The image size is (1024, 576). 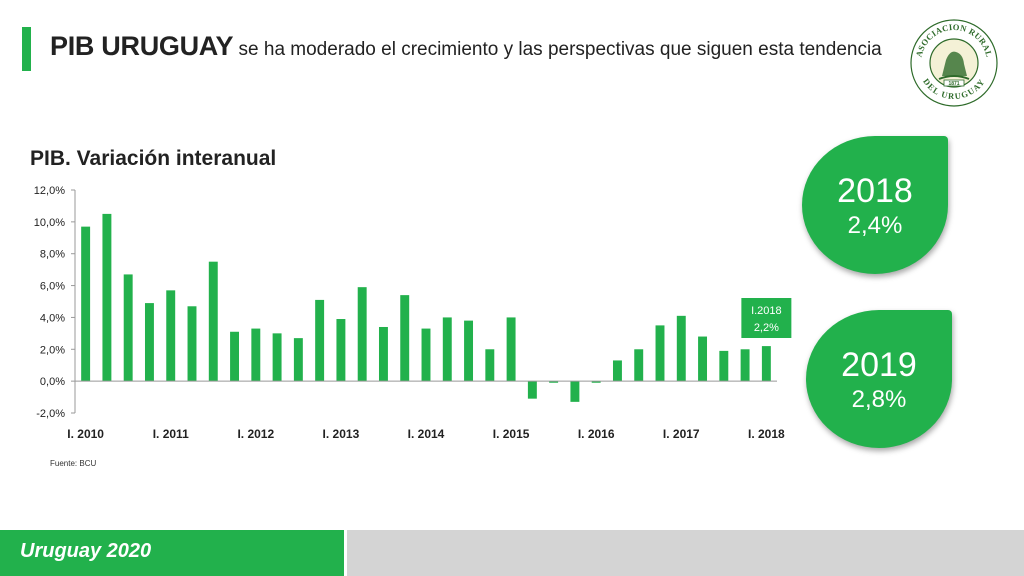 What do you see at coordinates (954, 63) in the screenshot?
I see `asociacion-rural-logo: ASOCIACION RURAL DEL URUGUAY 1871` at bounding box center [954, 63].